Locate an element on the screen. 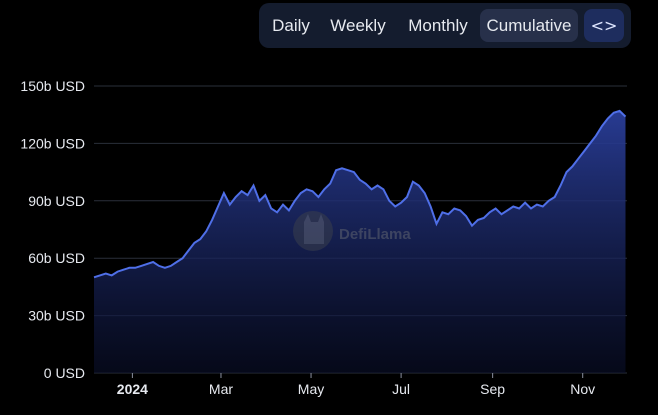 The height and width of the screenshot is (415, 658). defillama-watermark: DefiLlama is located at coordinates (352, 231).